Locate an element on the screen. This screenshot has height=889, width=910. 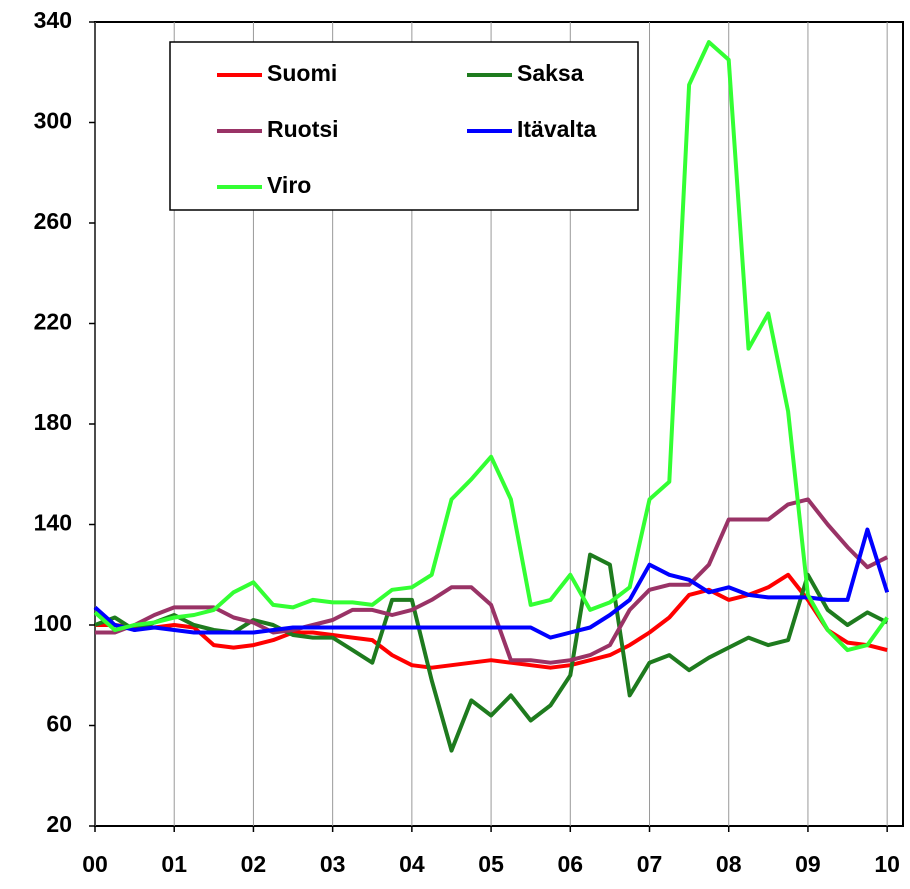
x-tick-label: 04 is located at coordinates (412, 864).